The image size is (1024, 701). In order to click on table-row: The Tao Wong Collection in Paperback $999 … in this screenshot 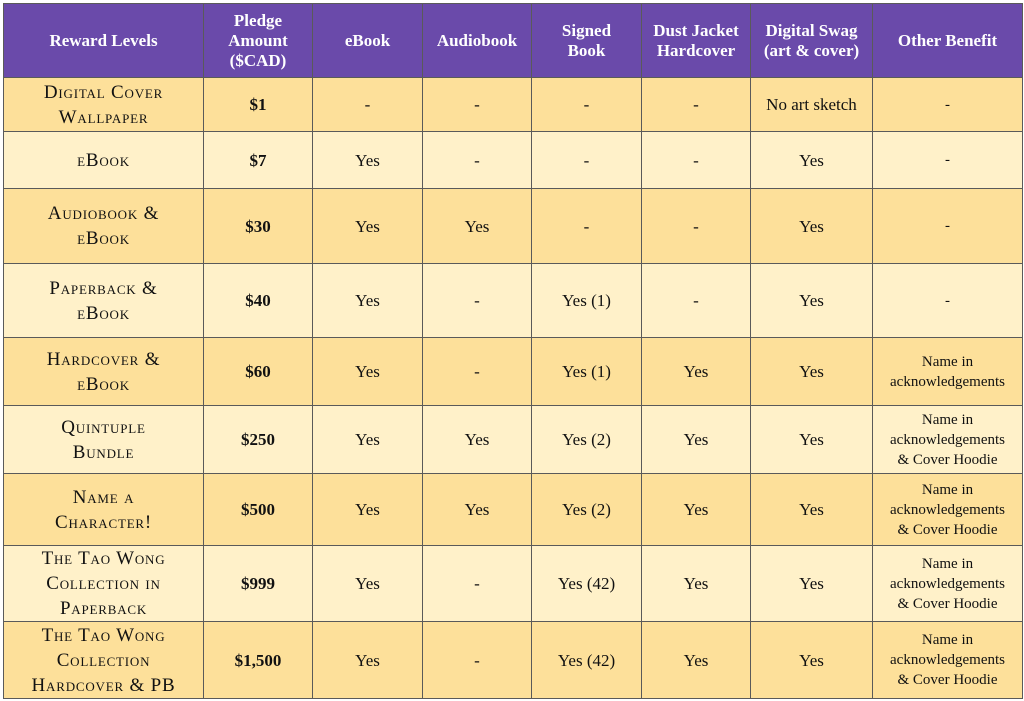, I will do `click(513, 583)`.